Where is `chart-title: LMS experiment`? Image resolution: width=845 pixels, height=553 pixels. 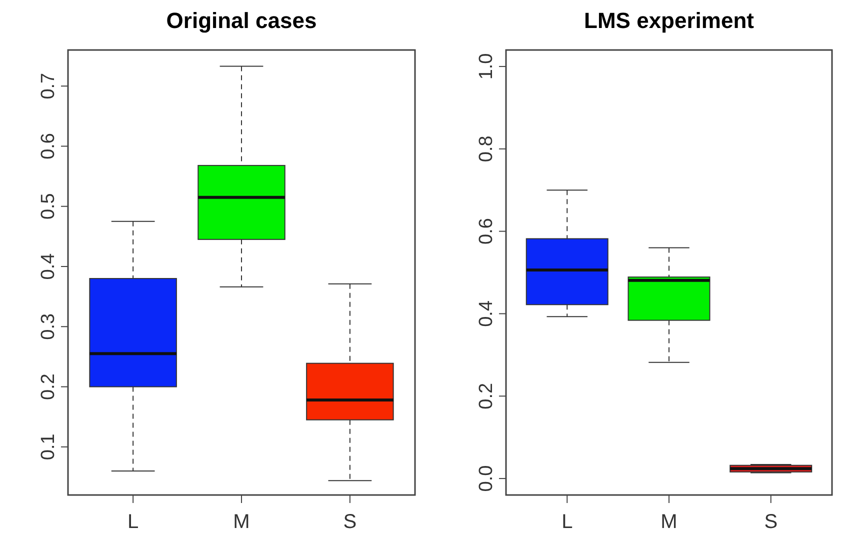
chart-title: LMS experiment is located at coordinates (669, 20).